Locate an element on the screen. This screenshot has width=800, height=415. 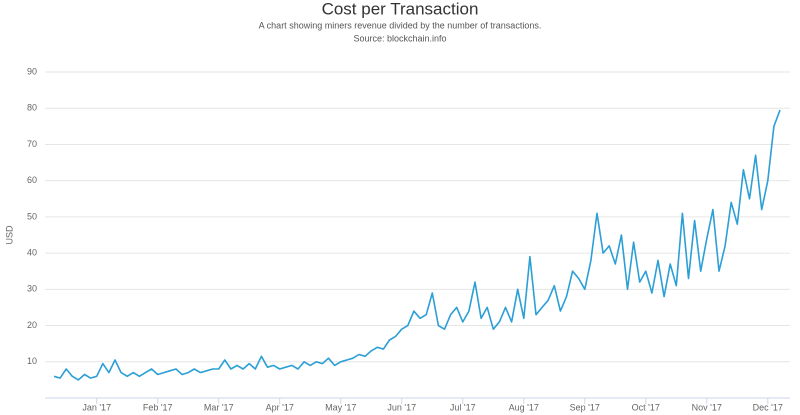
chart-source: Source: blockchain.info is located at coordinates (399, 38).